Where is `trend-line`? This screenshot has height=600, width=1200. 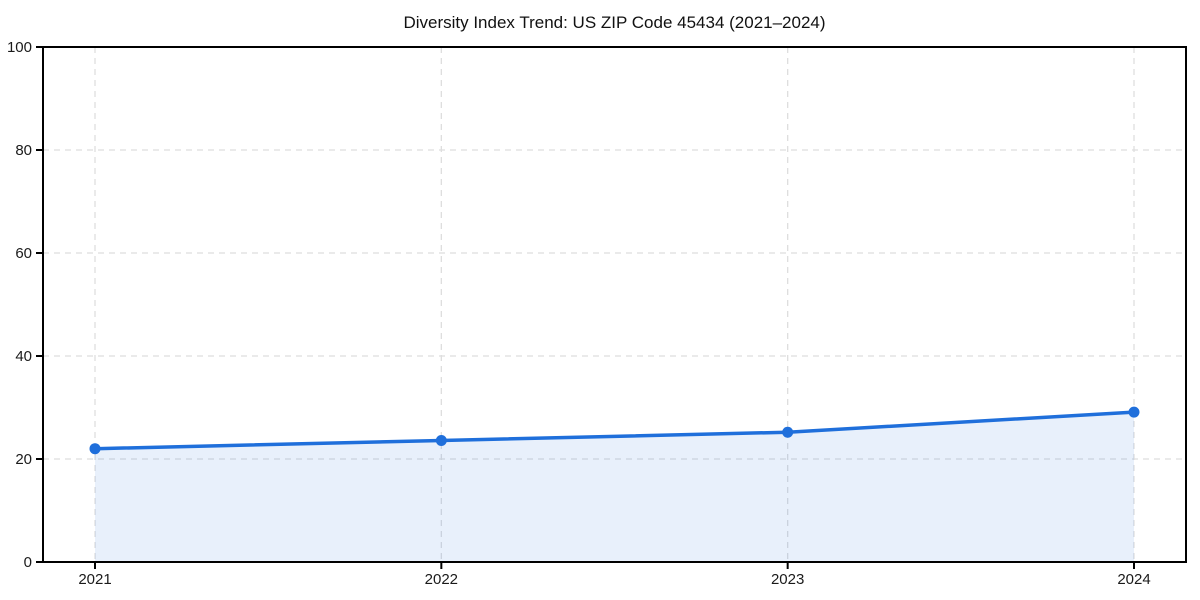
trend-line is located at coordinates (614, 430).